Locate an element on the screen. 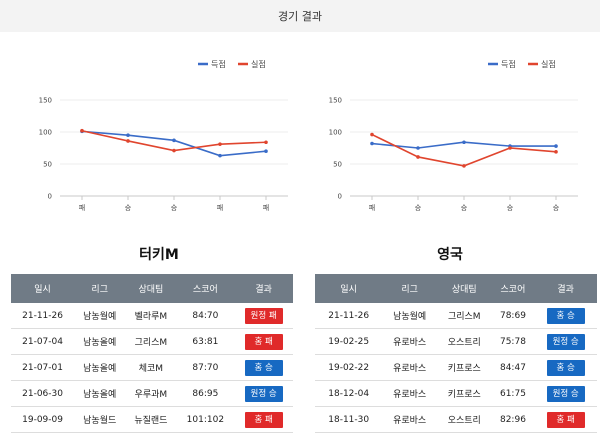  score-cell: 84:47 is located at coordinates (513, 367).